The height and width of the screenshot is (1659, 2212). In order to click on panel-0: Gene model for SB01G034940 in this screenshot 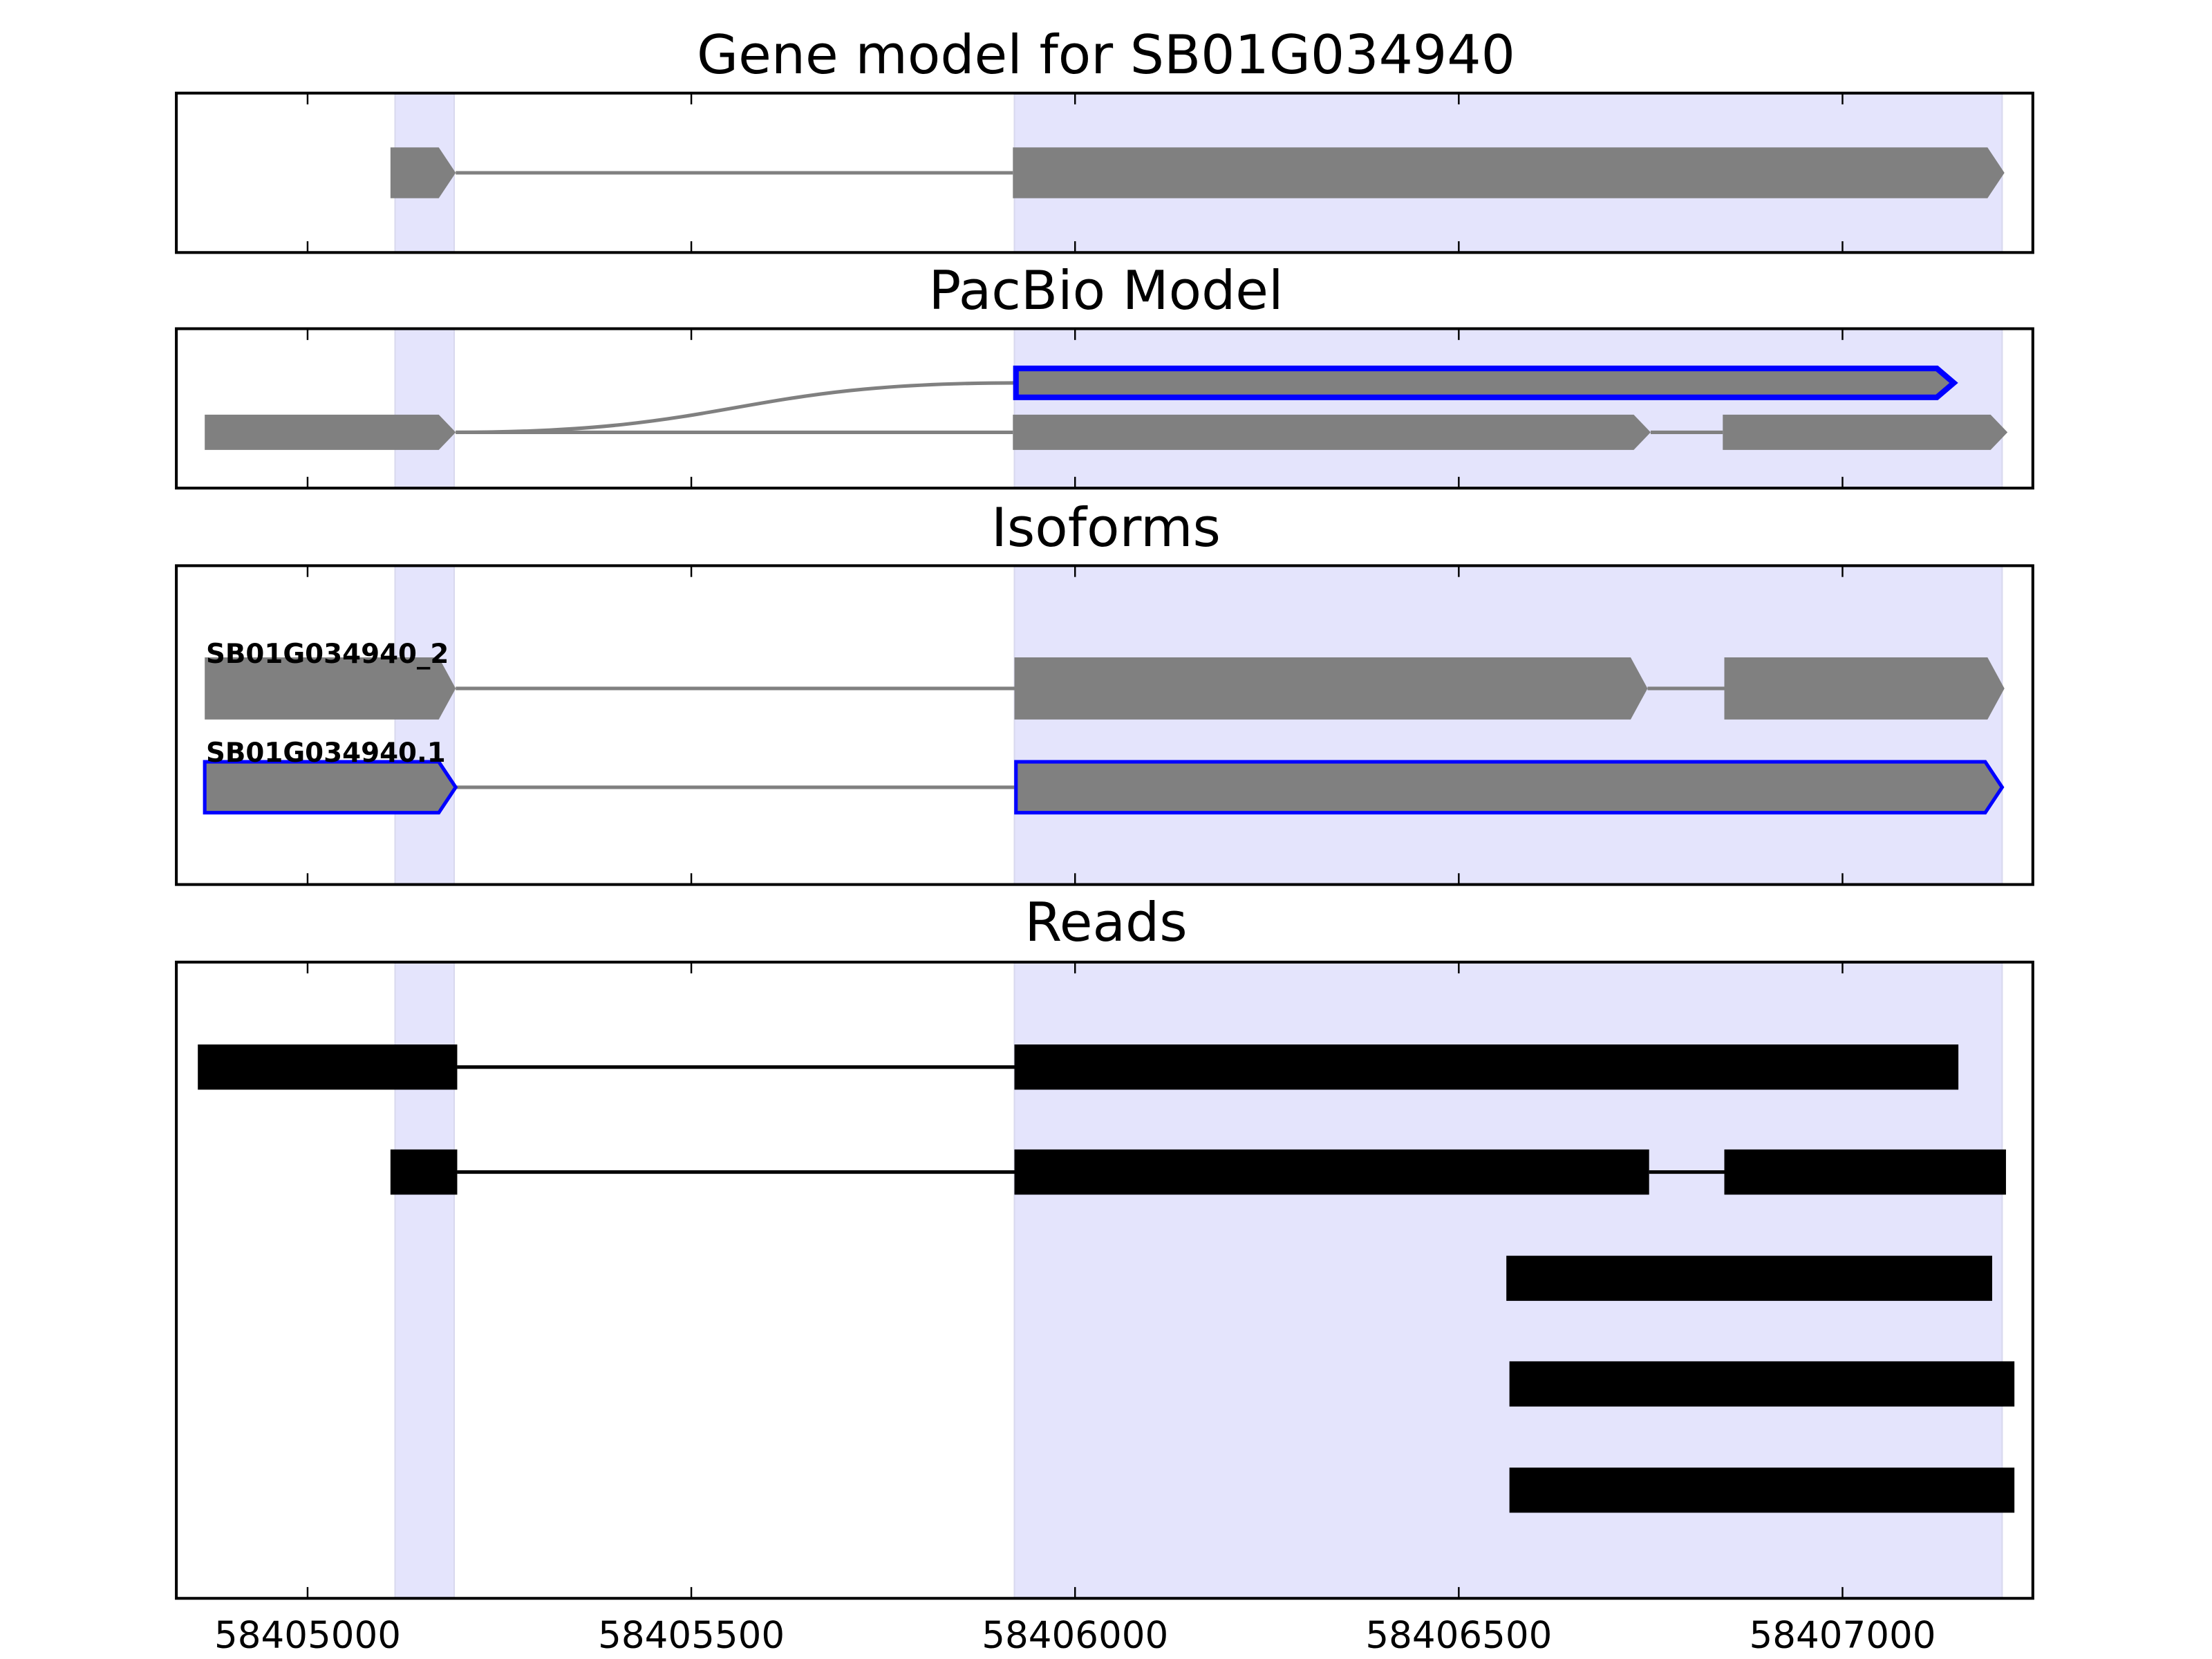, I will do `click(1104, 139)`.